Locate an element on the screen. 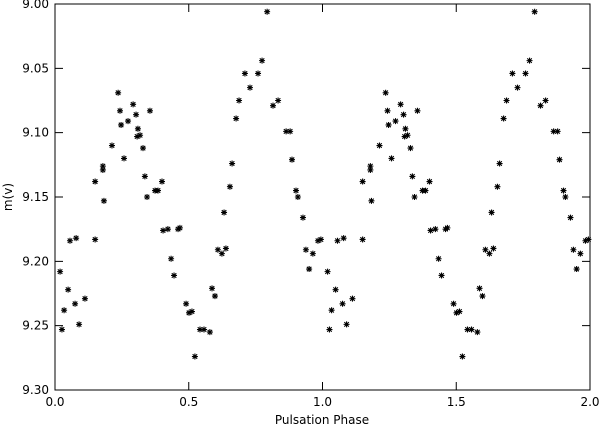 The width and height of the screenshot is (600, 430). y-tick-label: 9.25 is located at coordinates (35, 326).